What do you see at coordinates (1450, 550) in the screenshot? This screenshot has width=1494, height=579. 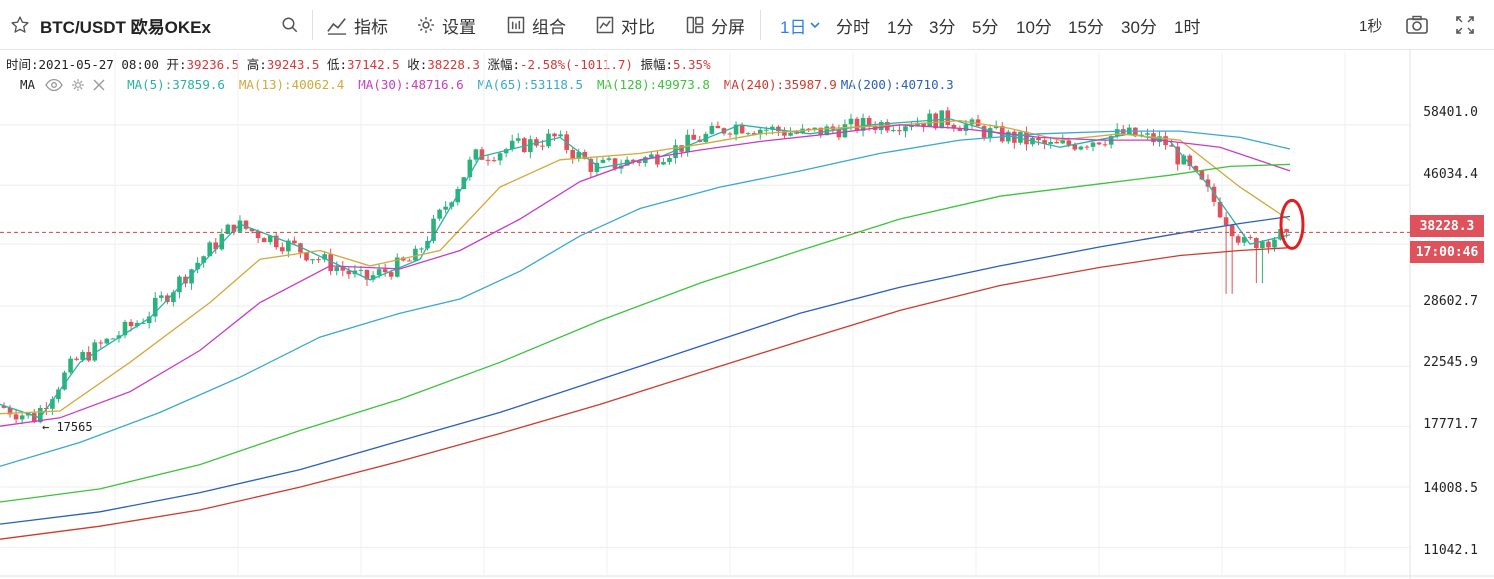 I see `y-tick-label: 11042.1` at bounding box center [1450, 550].